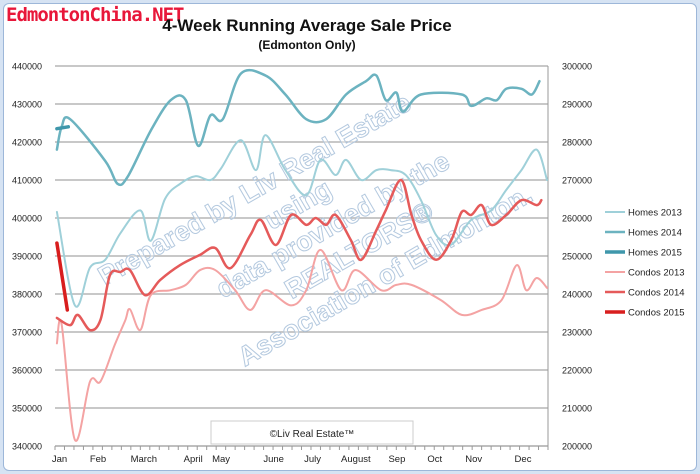  What do you see at coordinates (27, 219) in the screenshot?
I see `left-tick-label: 400000` at bounding box center [27, 219].